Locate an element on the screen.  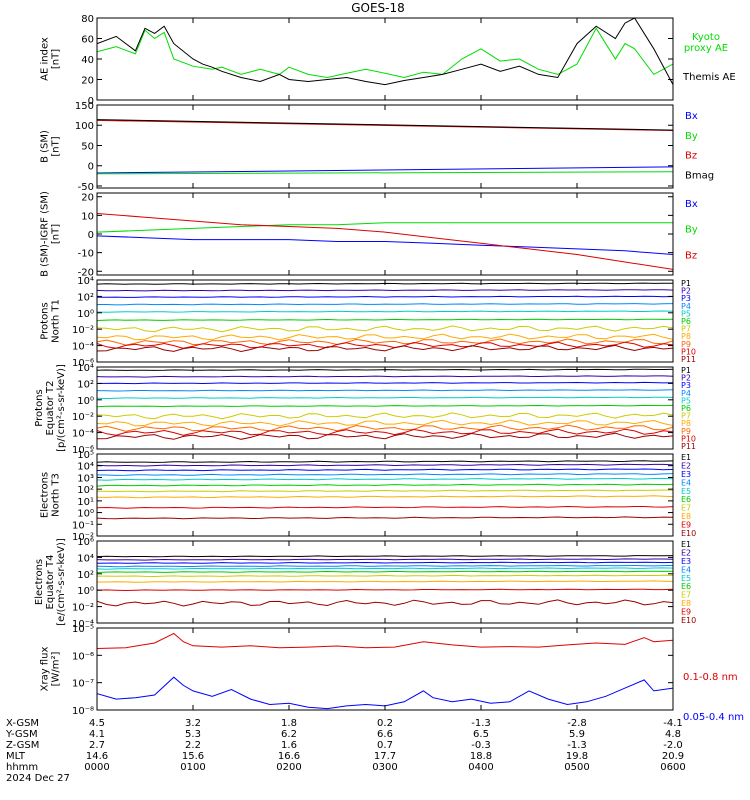
x-row-label: MLT is located at coordinates (16, 756).